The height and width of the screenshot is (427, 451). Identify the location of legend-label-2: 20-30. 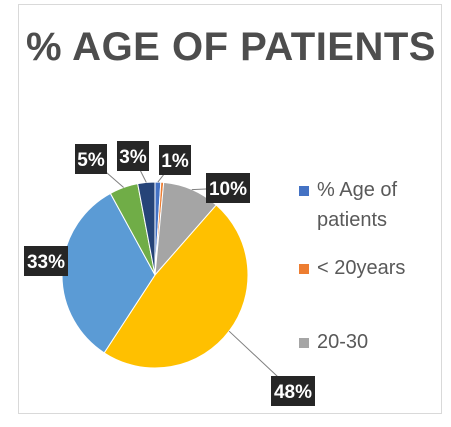
(342, 342).